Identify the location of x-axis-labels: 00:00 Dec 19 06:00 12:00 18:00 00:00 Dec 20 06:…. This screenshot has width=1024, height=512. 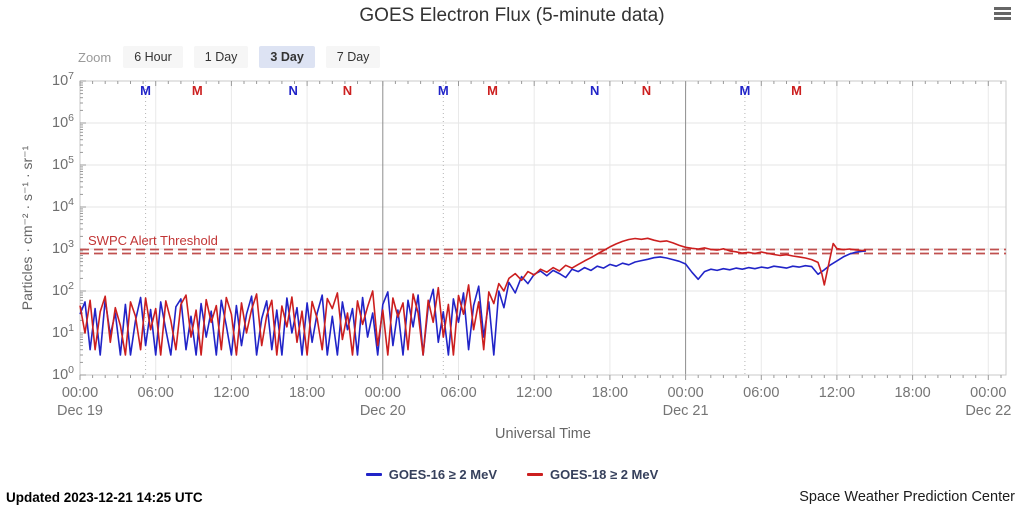
(534, 402).